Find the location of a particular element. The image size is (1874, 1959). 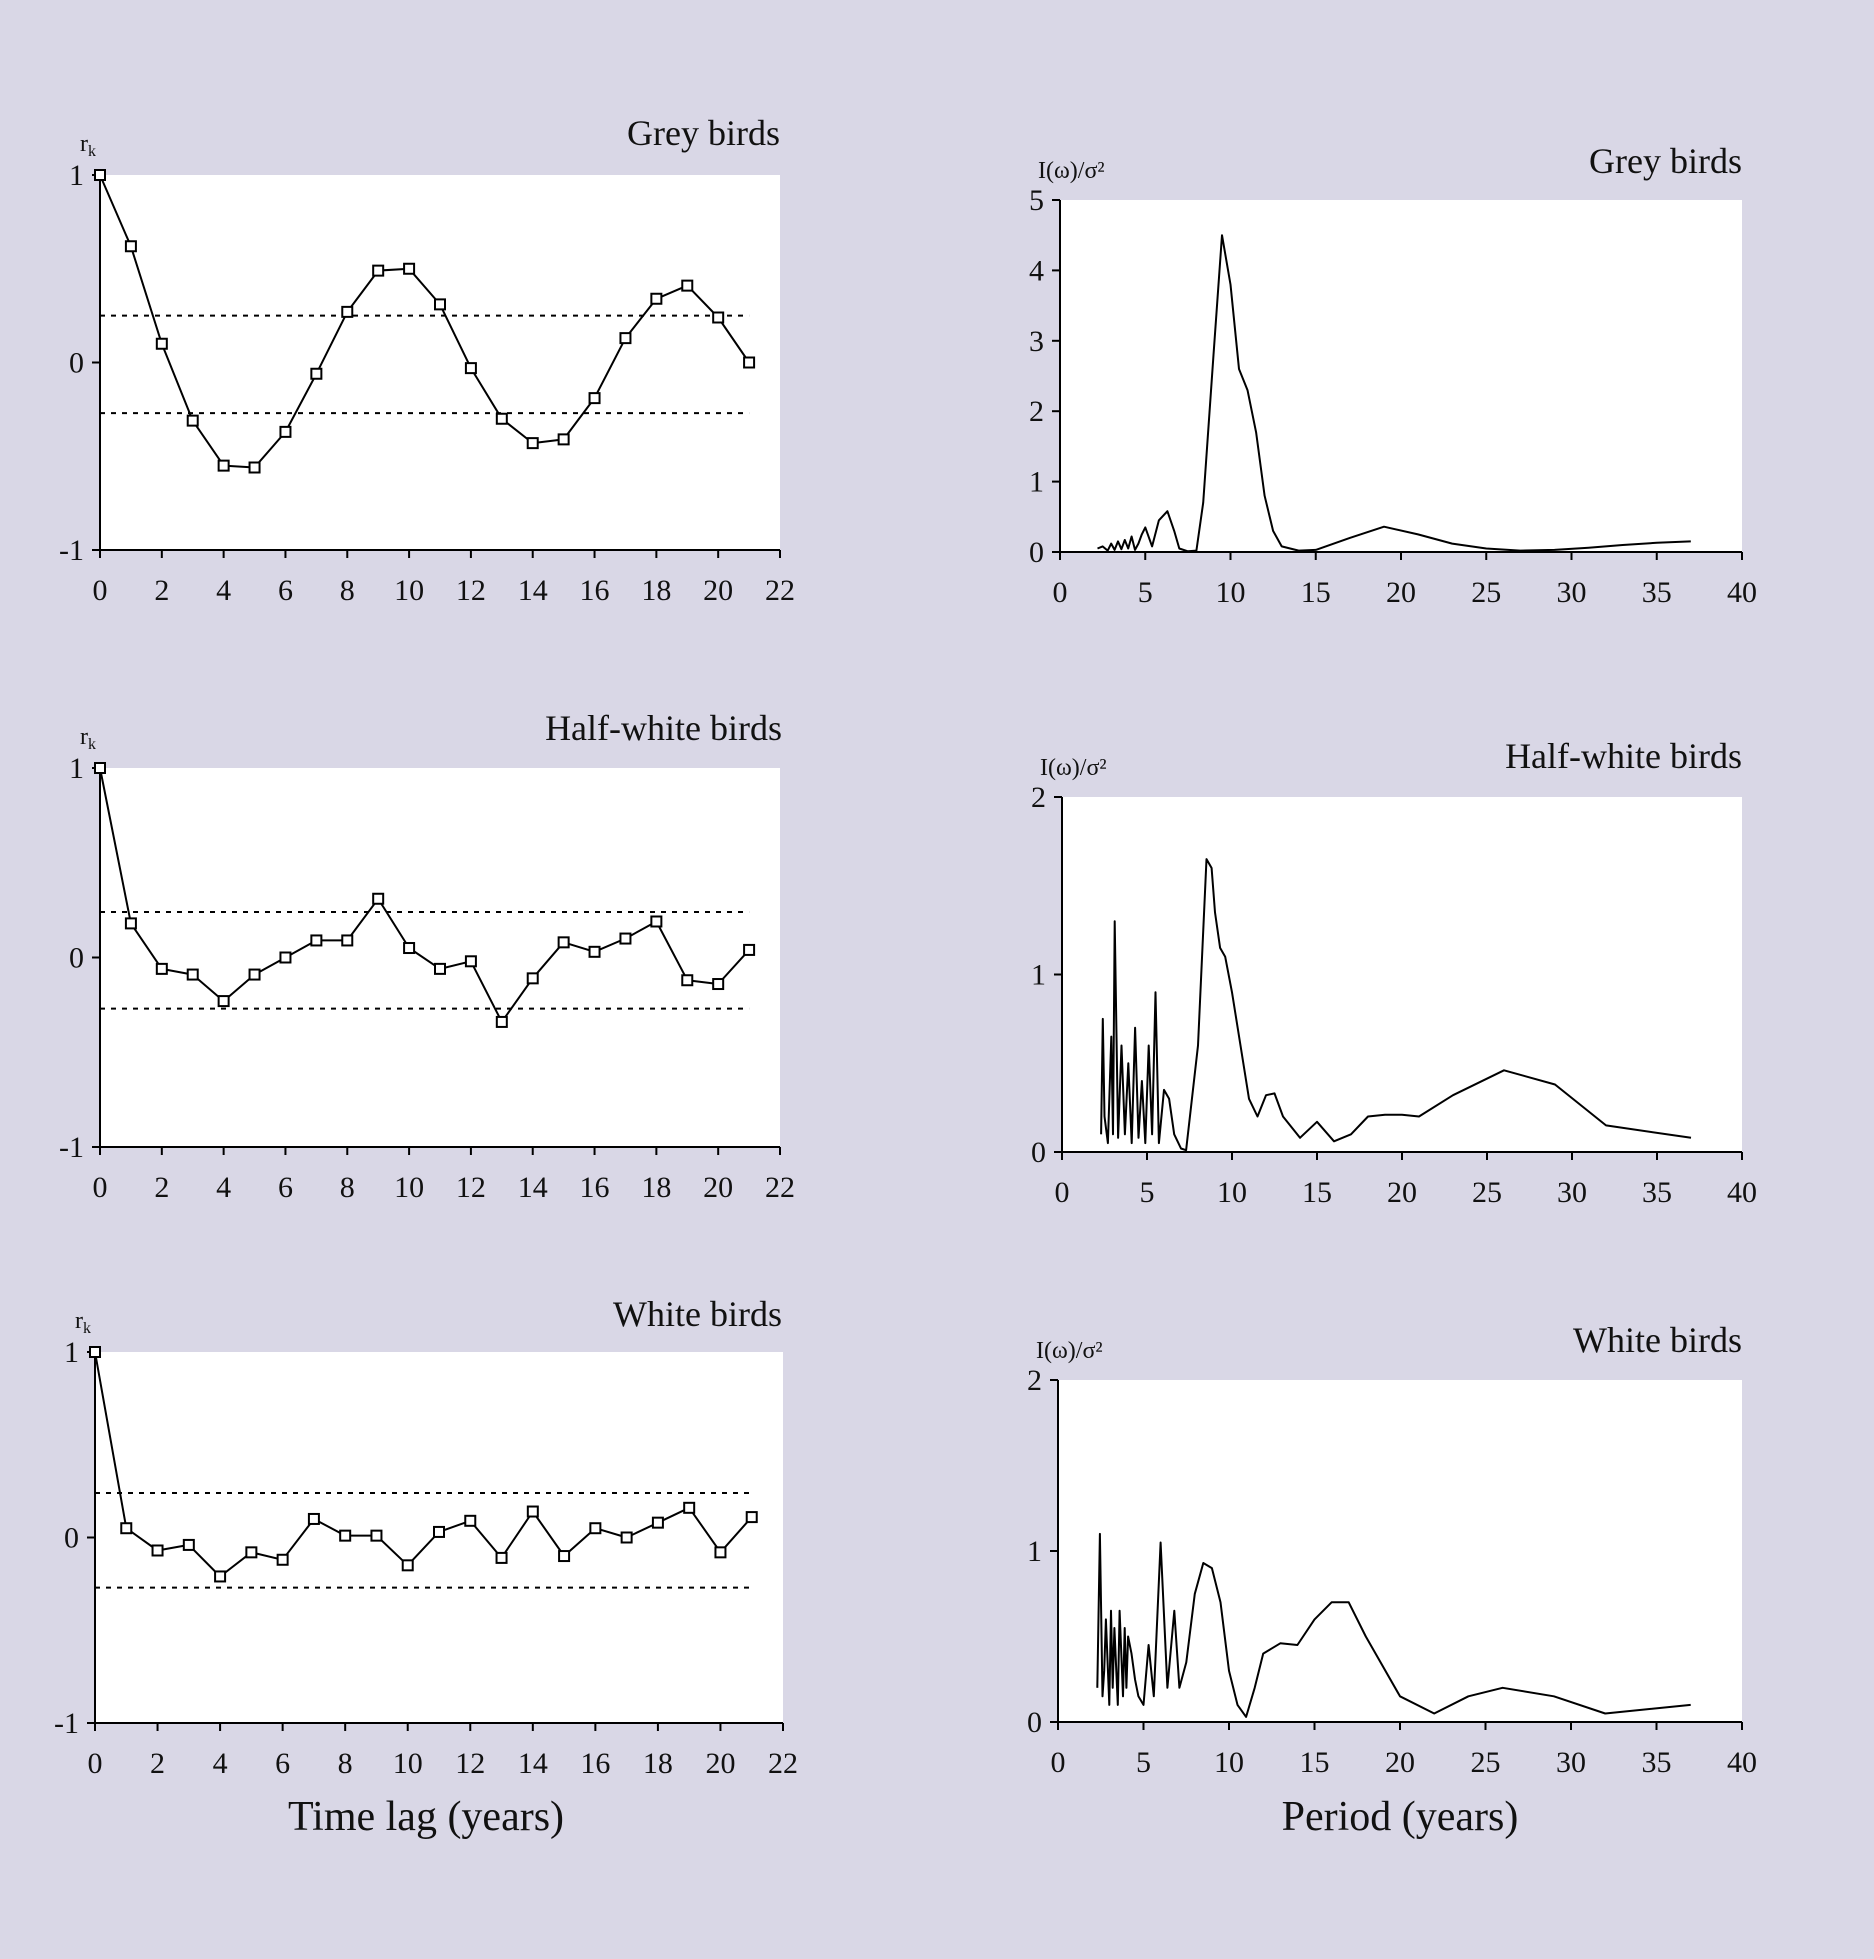

panel-acf-2: White birds rk 0 2 4 6 8 10 12 14 16 18 20 22 -1 0 1 is located at coordinates (426, 1537).